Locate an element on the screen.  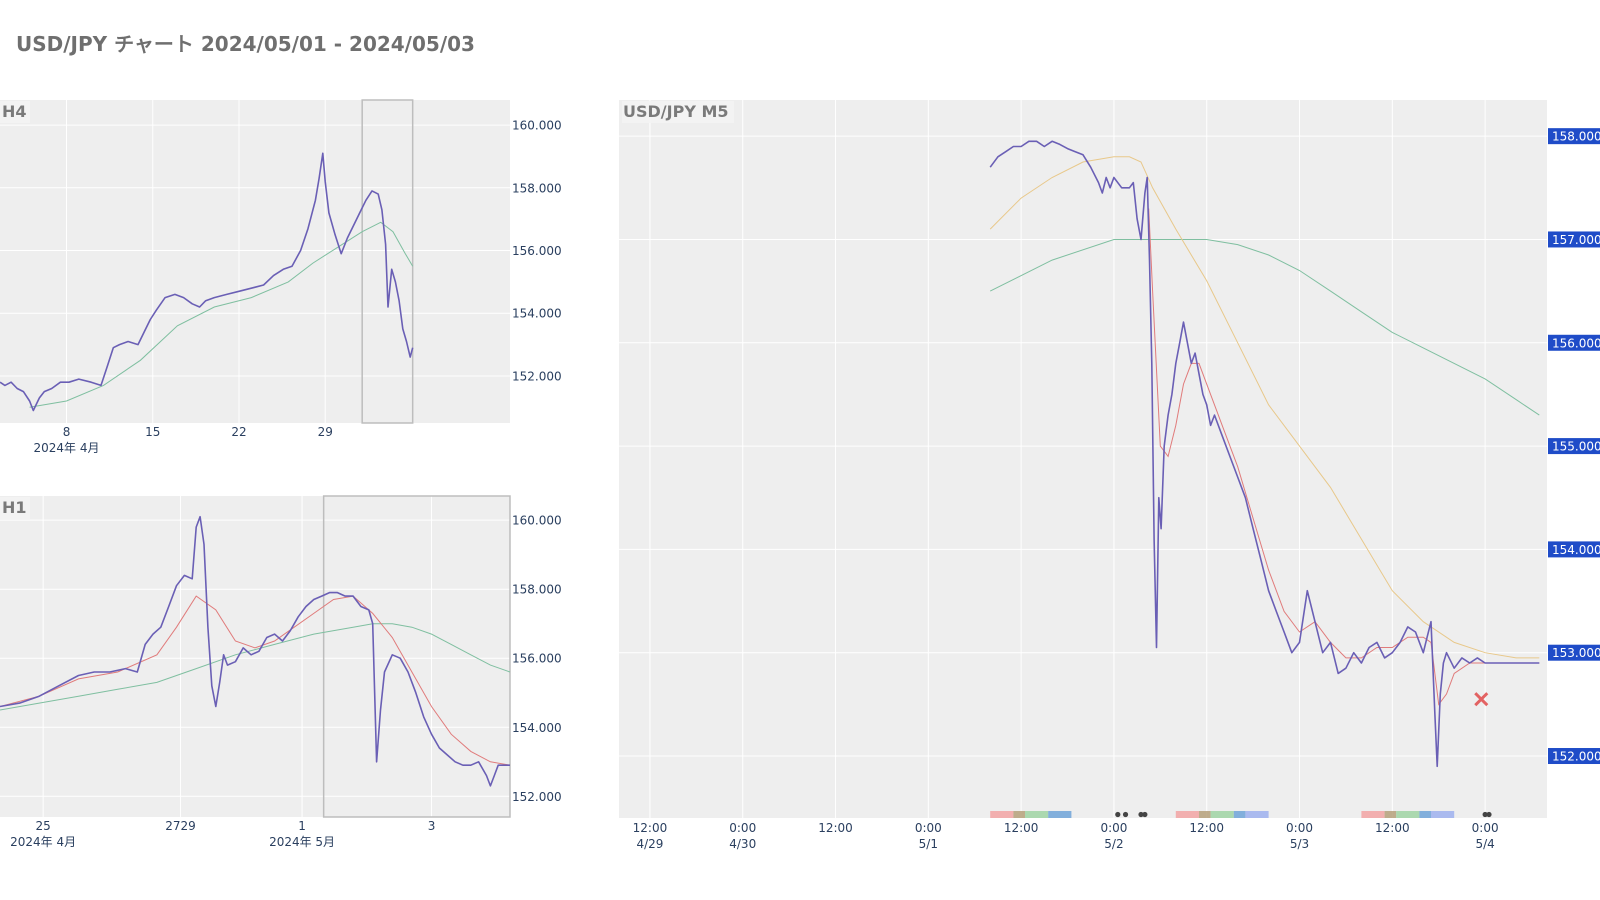
h4-ma-long-line is located at coordinates (221, 314).